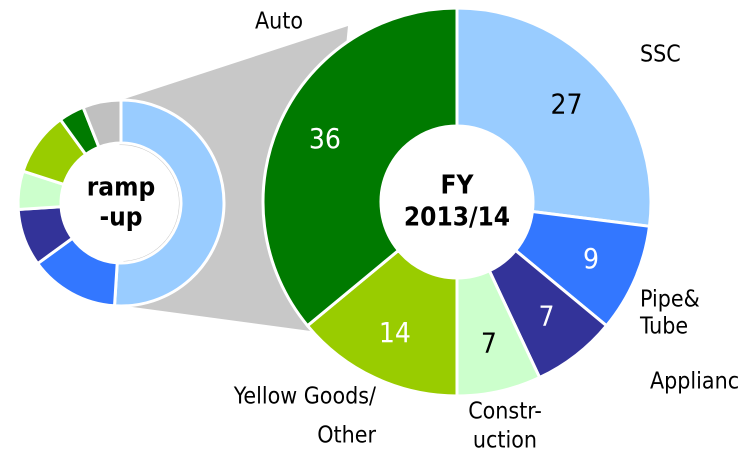 Image resolution: width=739 pixels, height=459 pixels. Describe the element at coordinates (566, 103) in the screenshot. I see `value-label: 27` at that location.